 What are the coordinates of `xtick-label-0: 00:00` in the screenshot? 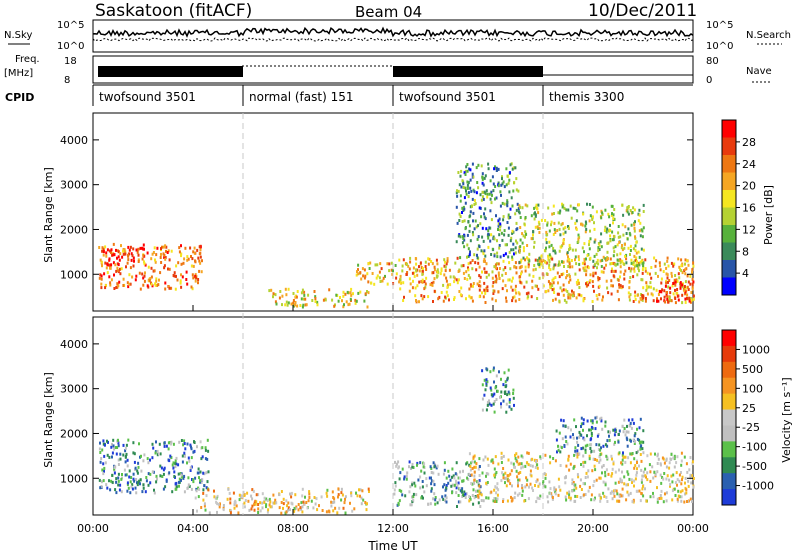 It's located at (93, 528).